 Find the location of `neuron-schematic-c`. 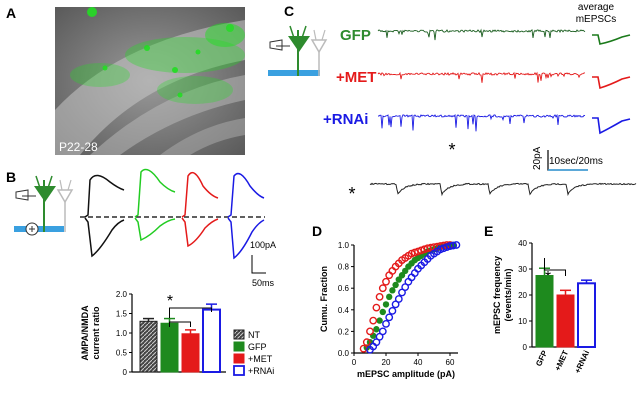

neuron-schematic-c is located at coordinates (298, 50).